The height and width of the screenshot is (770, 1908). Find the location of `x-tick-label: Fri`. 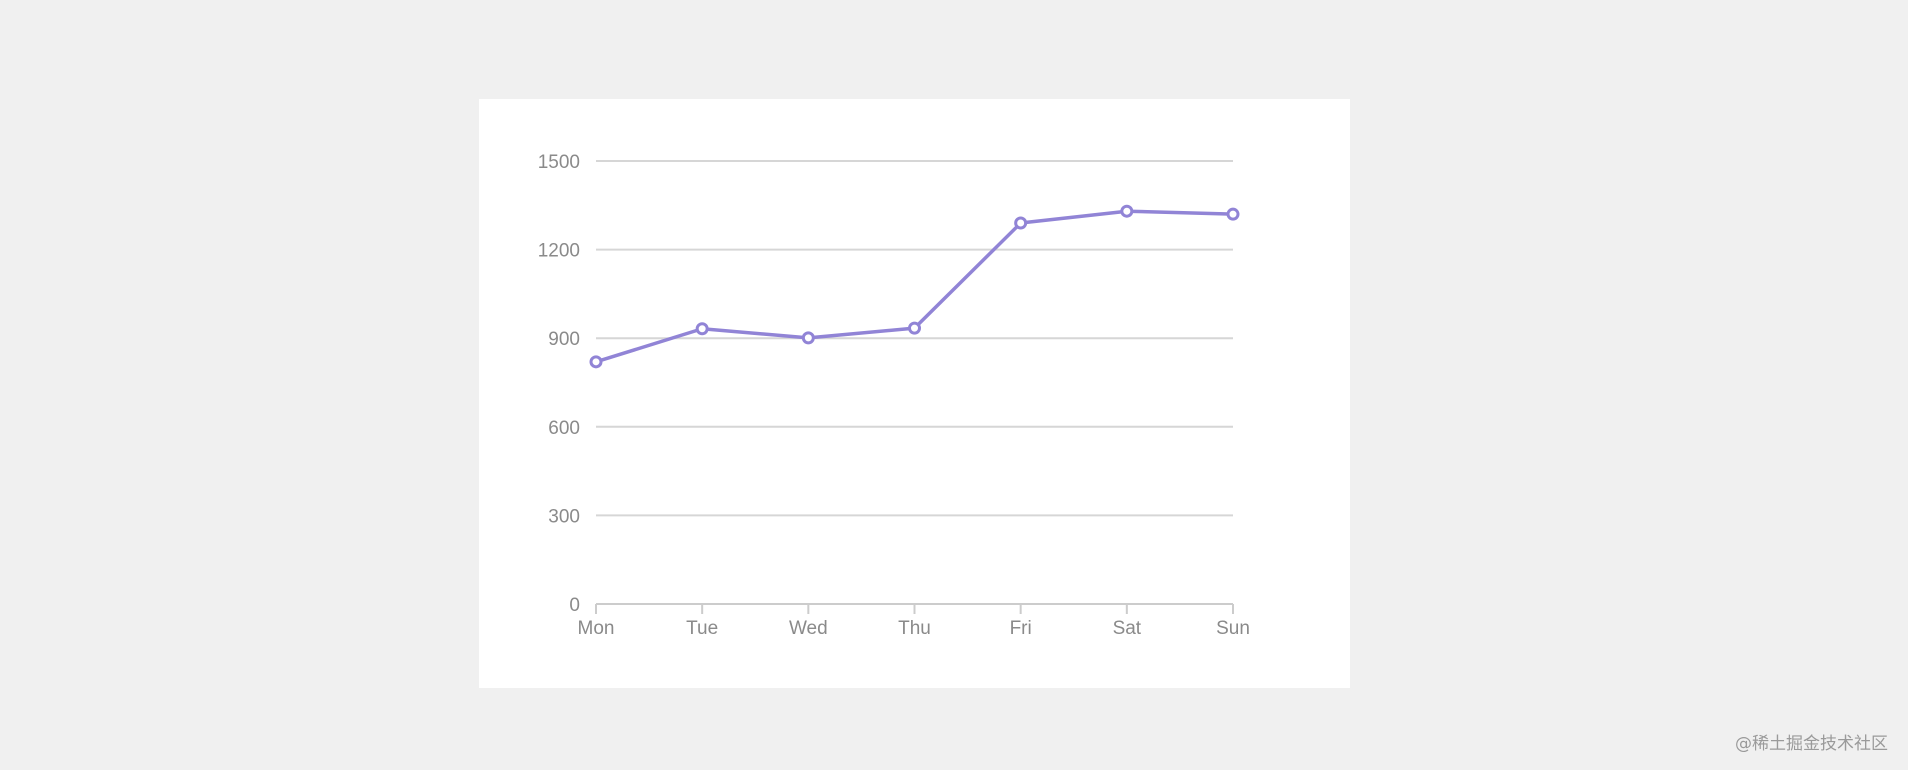

x-tick-label: Fri is located at coordinates (1021, 628).